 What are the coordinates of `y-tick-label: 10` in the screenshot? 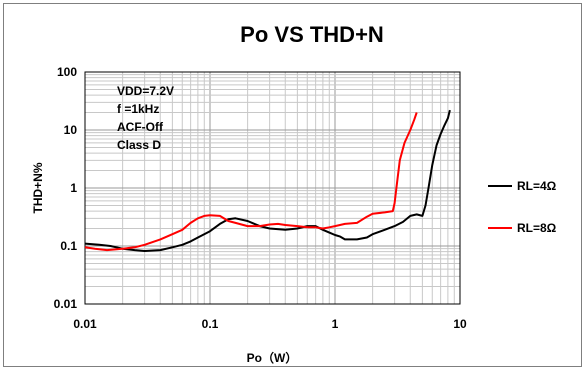 It's located at (71, 130).